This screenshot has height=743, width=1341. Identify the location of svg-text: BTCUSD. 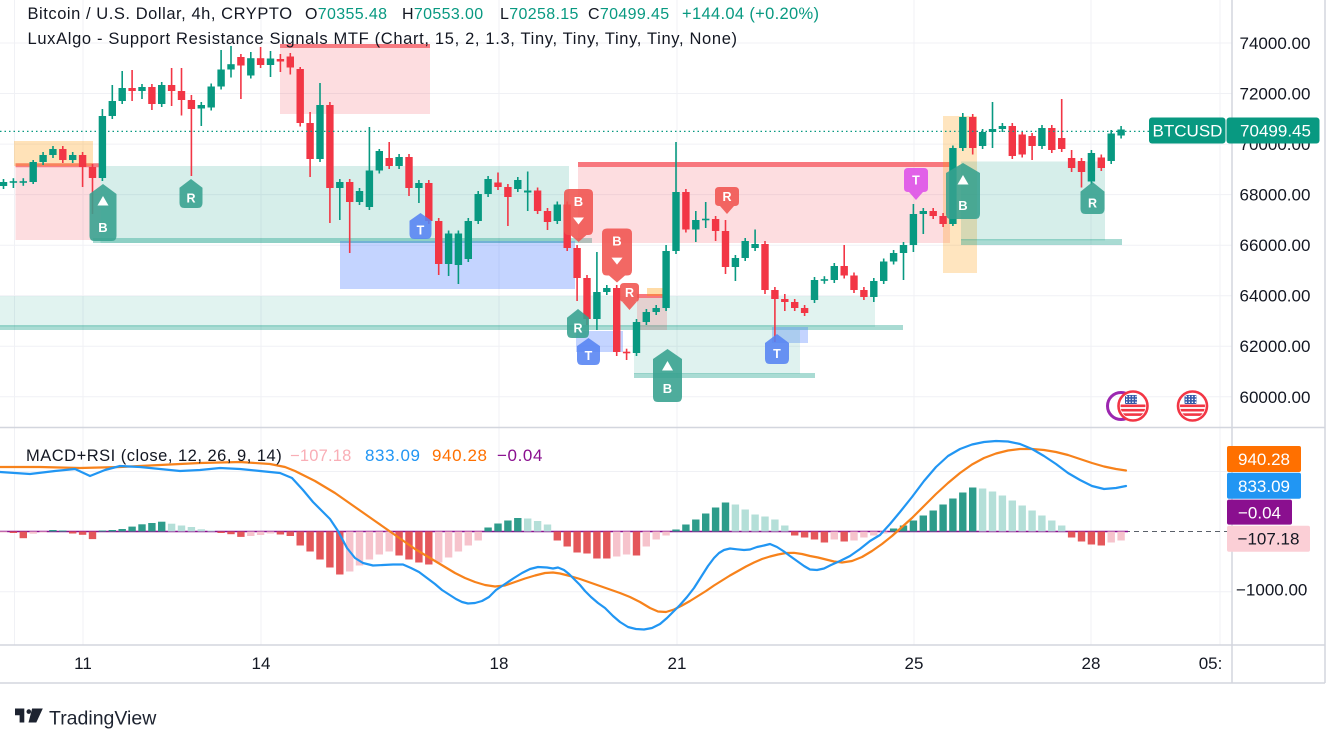
(1188, 131).